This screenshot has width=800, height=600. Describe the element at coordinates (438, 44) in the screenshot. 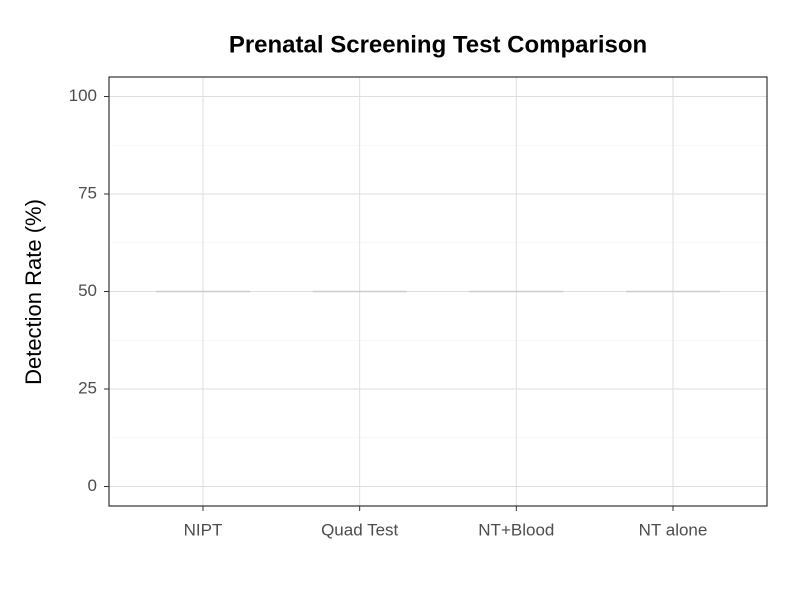

I see `chart-title: Prenatal Screening Test Comparison` at that location.